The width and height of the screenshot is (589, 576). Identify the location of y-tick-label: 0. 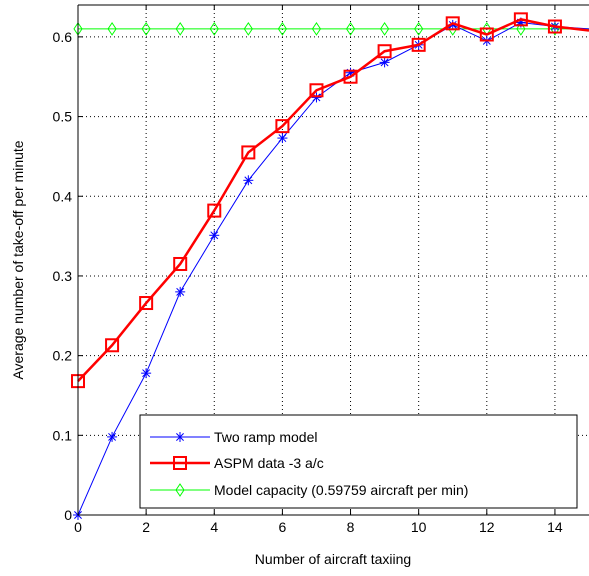
(68, 515).